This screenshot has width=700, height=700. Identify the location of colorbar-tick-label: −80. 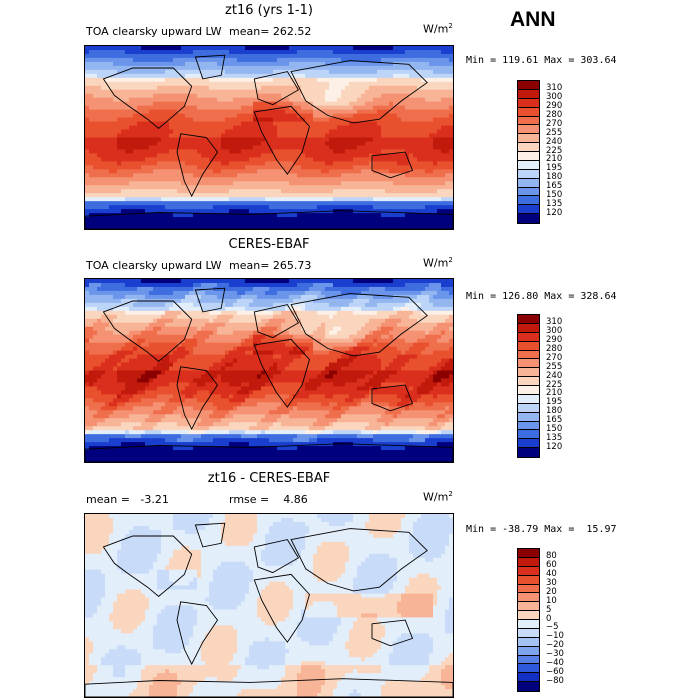
(555, 680).